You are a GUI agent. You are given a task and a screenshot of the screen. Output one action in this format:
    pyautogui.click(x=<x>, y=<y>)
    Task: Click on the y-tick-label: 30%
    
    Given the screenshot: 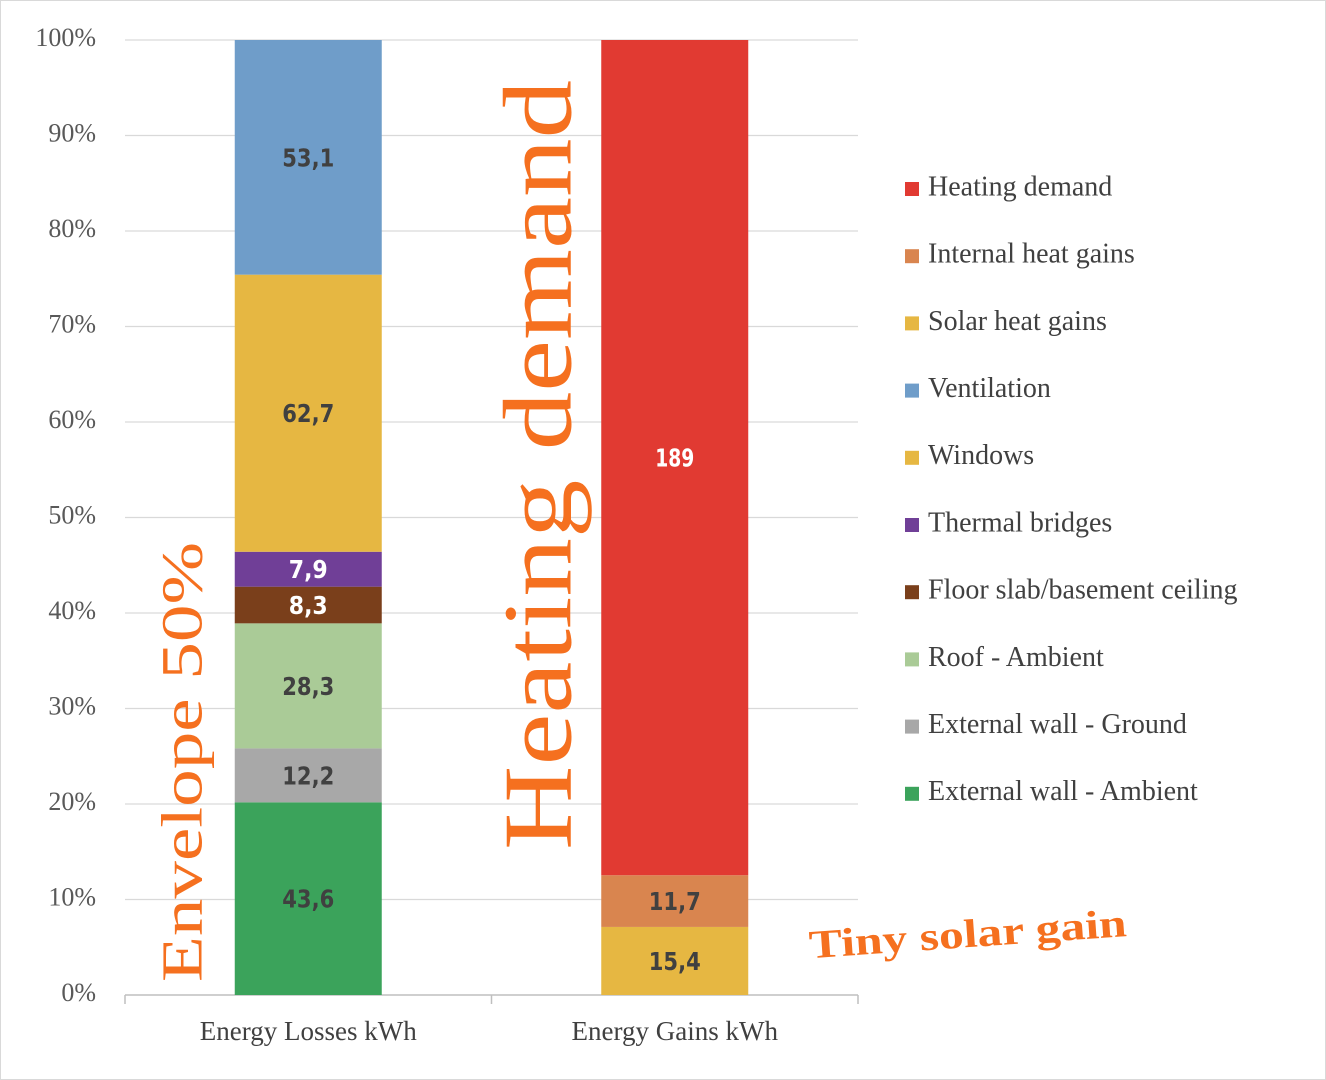 What is the action you would take?
    pyautogui.click(x=72, y=705)
    